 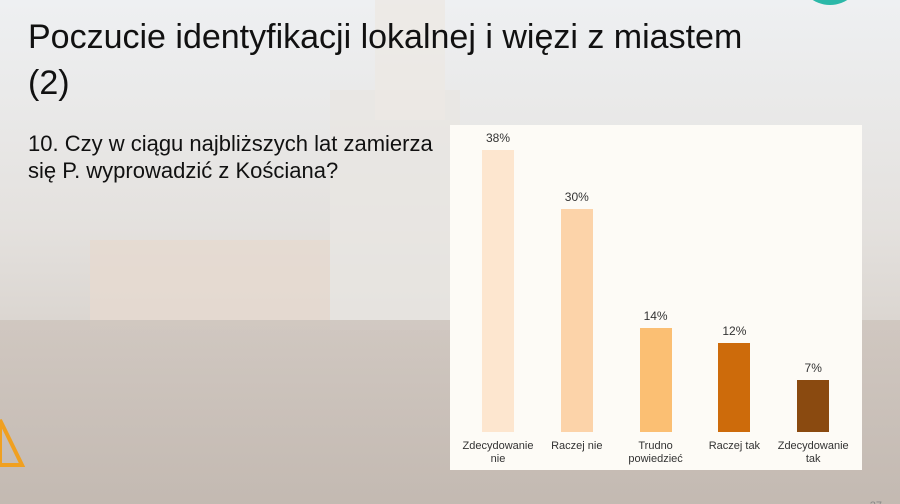 I want to click on category-label: Zdecydowanie nie, so click(x=498, y=452).